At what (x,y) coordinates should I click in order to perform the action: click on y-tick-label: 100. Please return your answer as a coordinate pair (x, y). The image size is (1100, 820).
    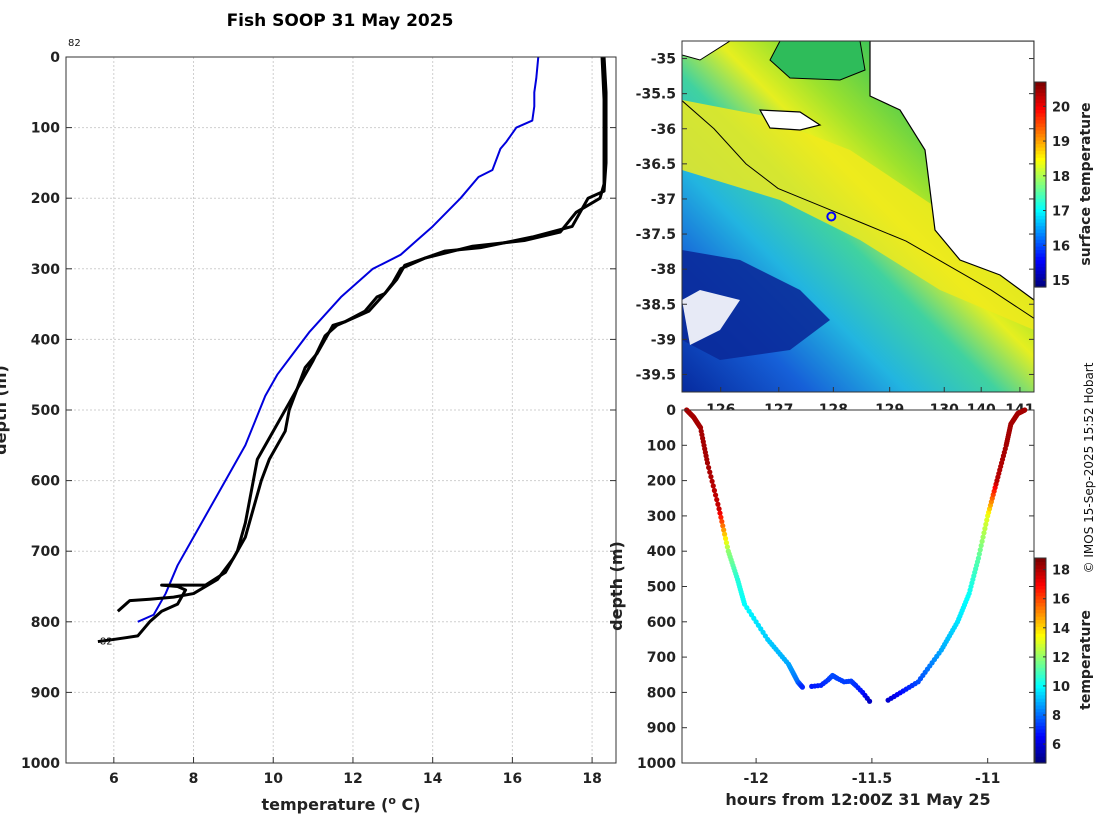
    Looking at the image, I should click on (661, 446).